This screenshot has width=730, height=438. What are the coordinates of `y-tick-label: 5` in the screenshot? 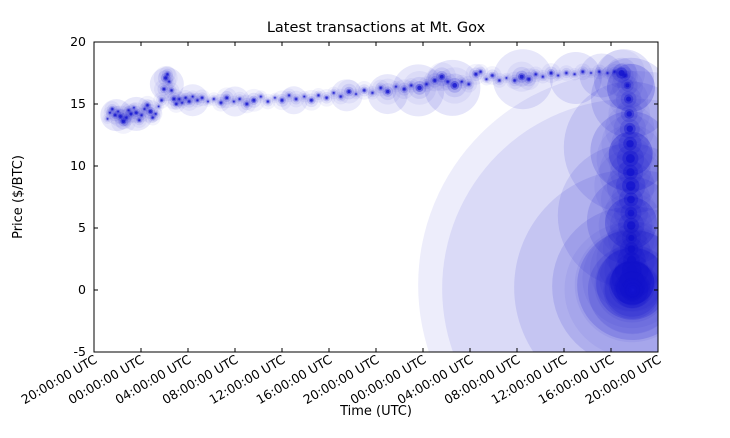 It's located at (82, 227).